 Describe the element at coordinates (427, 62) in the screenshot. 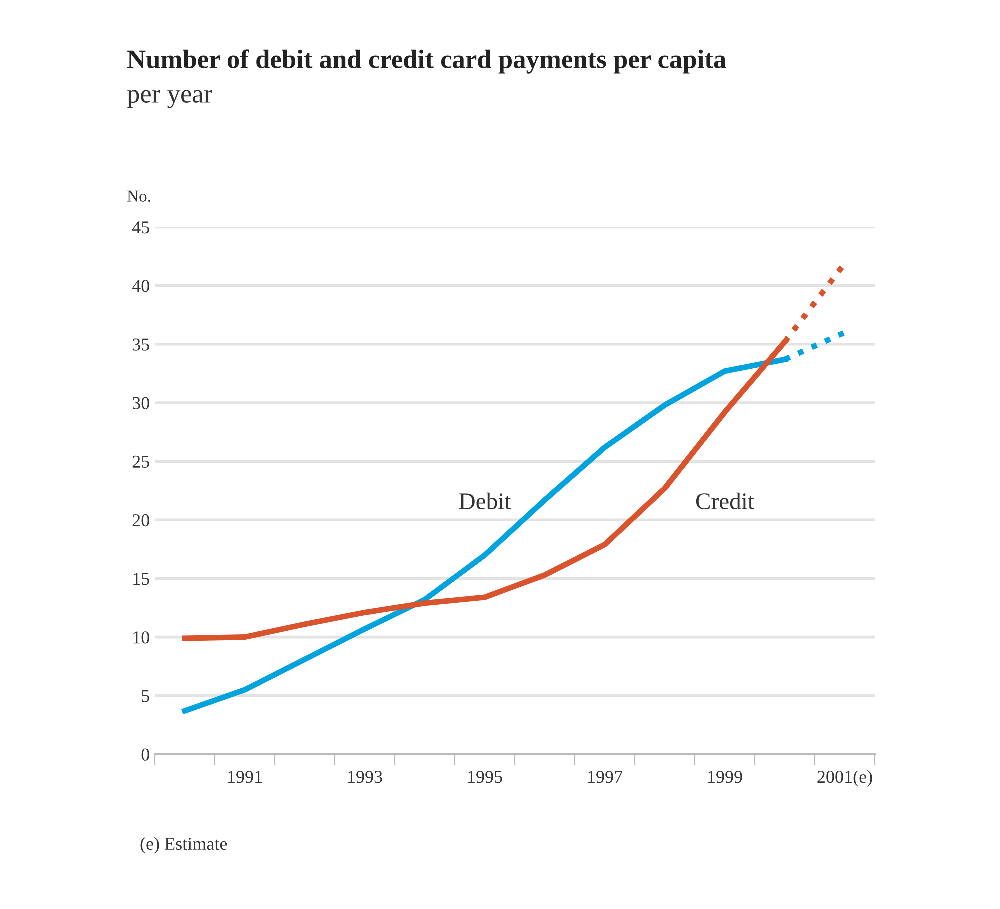

I see `chart-title: Number of debit and credit card payments per capita` at that location.